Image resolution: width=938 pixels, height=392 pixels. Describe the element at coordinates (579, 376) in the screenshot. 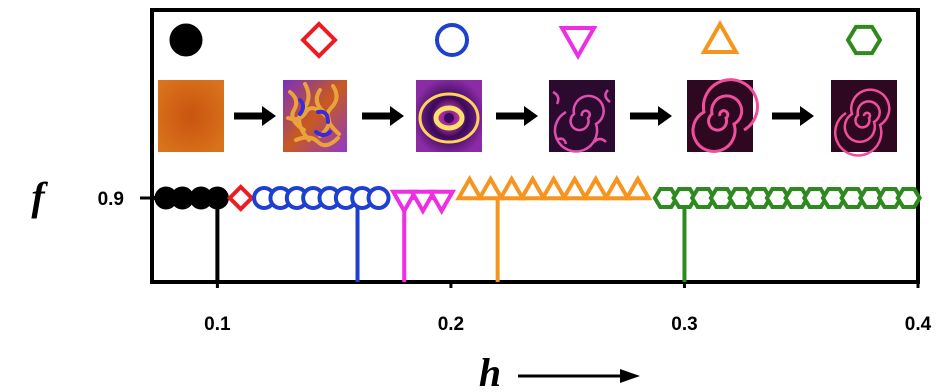

I see `x-axis-arrow` at that location.